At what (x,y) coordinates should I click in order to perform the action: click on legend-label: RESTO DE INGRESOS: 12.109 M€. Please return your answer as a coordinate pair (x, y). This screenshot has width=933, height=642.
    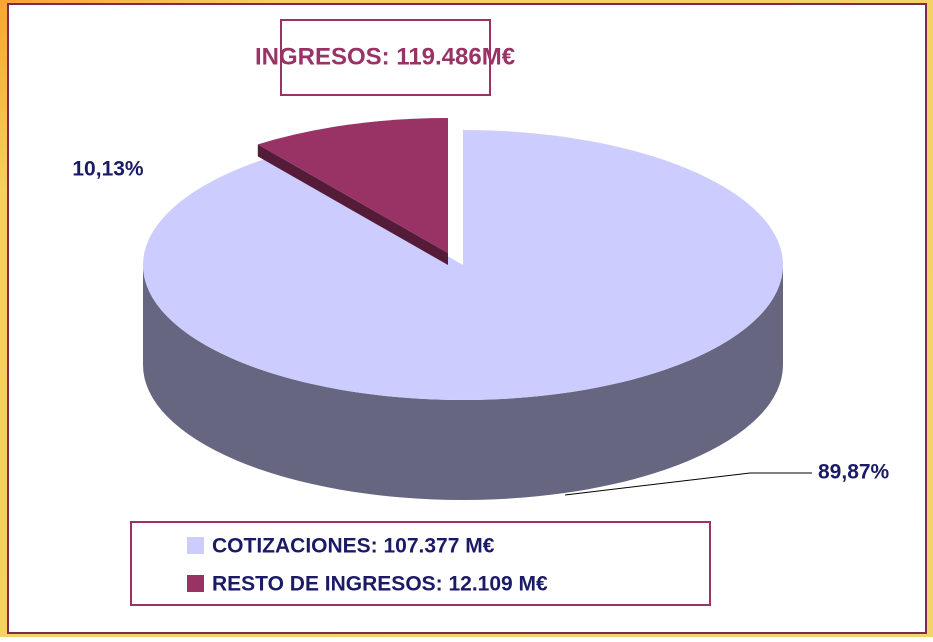
    Looking at the image, I should click on (380, 584).